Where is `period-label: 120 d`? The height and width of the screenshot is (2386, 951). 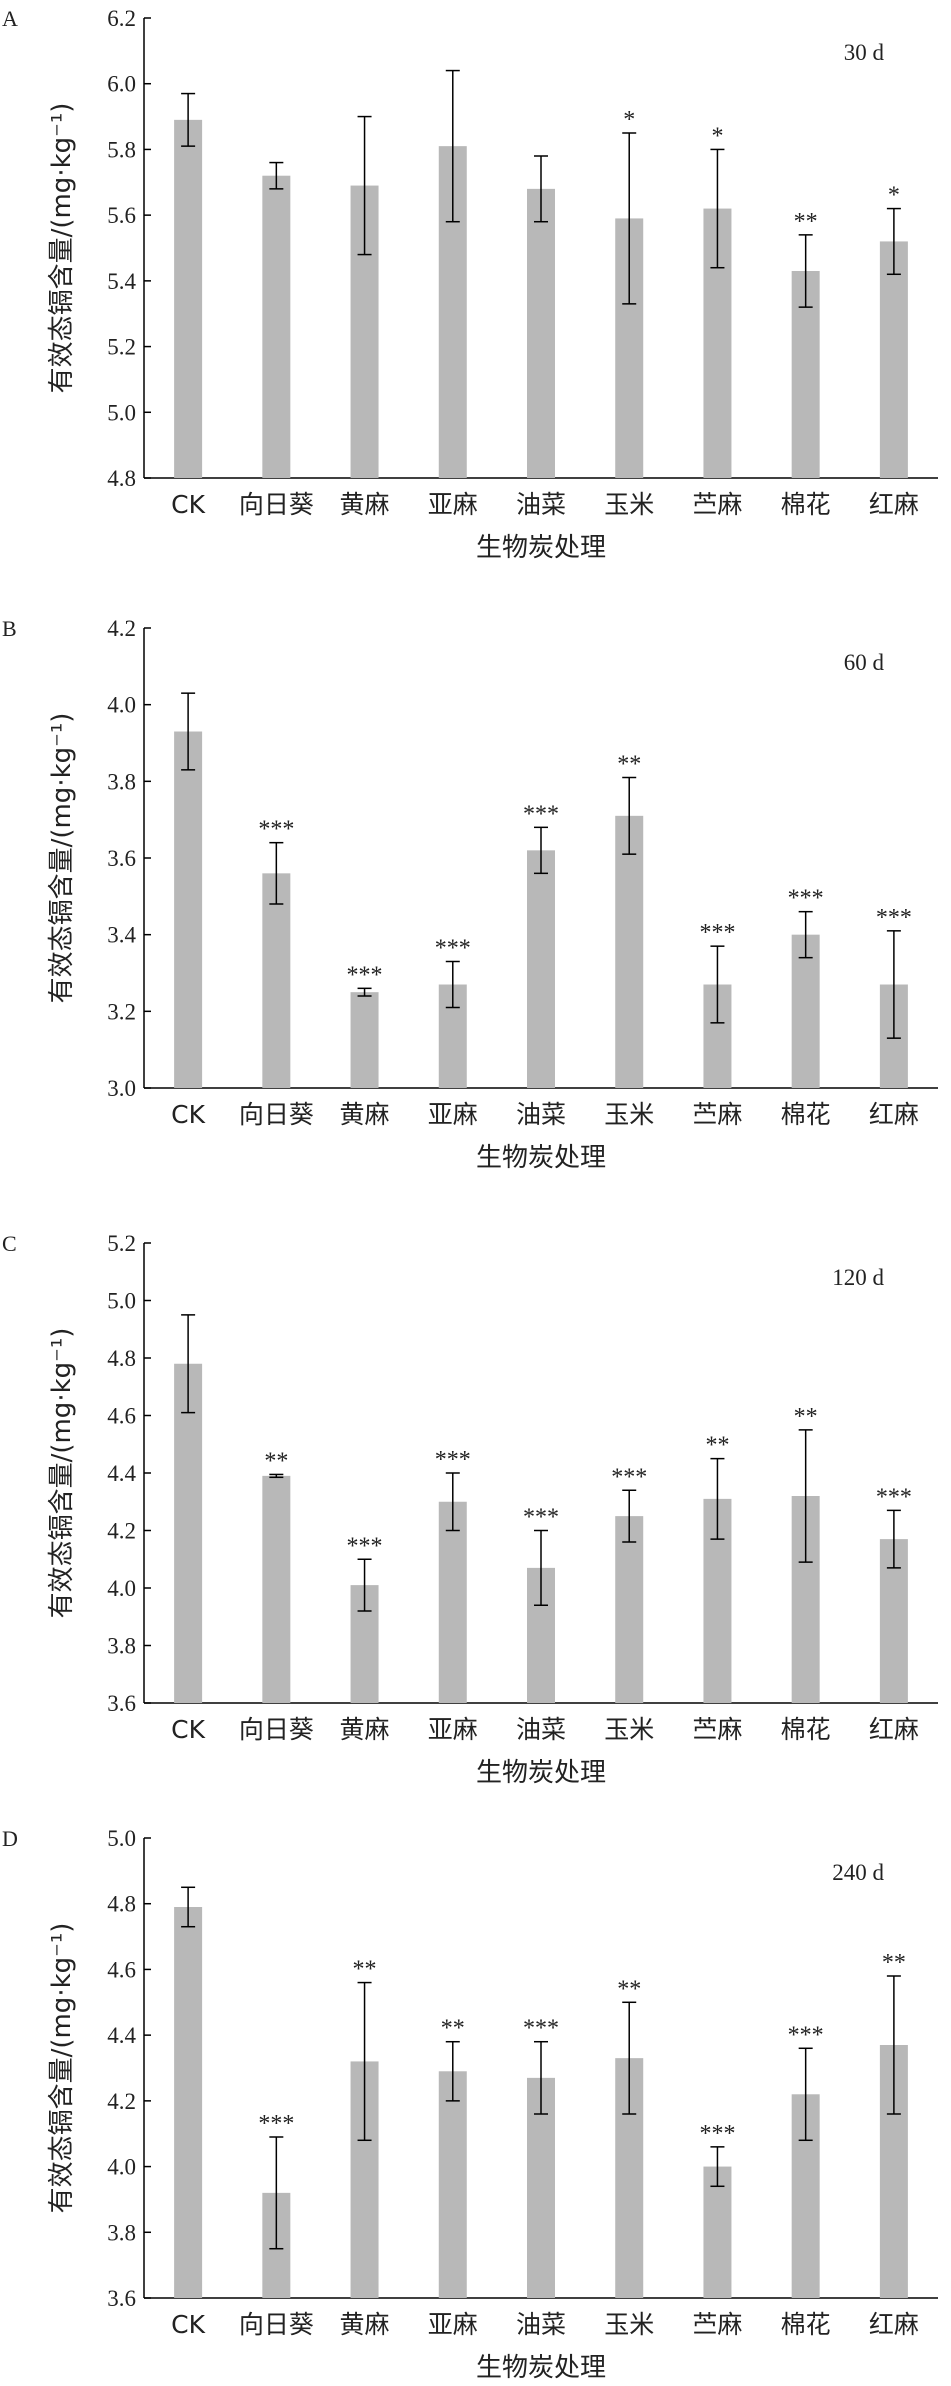
period-label: 120 d is located at coordinates (858, 1277).